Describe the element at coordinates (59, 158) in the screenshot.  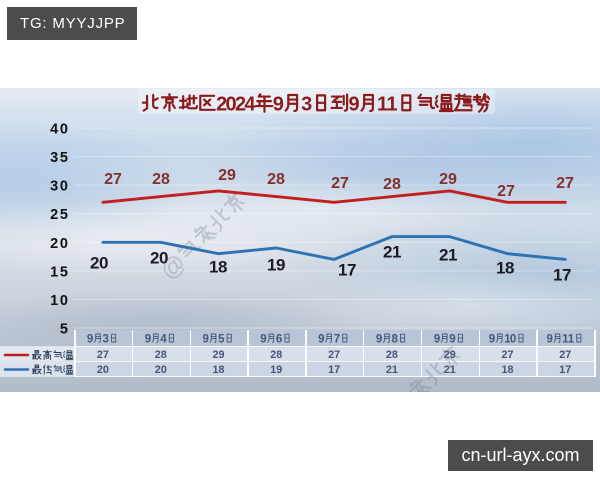
I see `svg-text: 35` at that location.